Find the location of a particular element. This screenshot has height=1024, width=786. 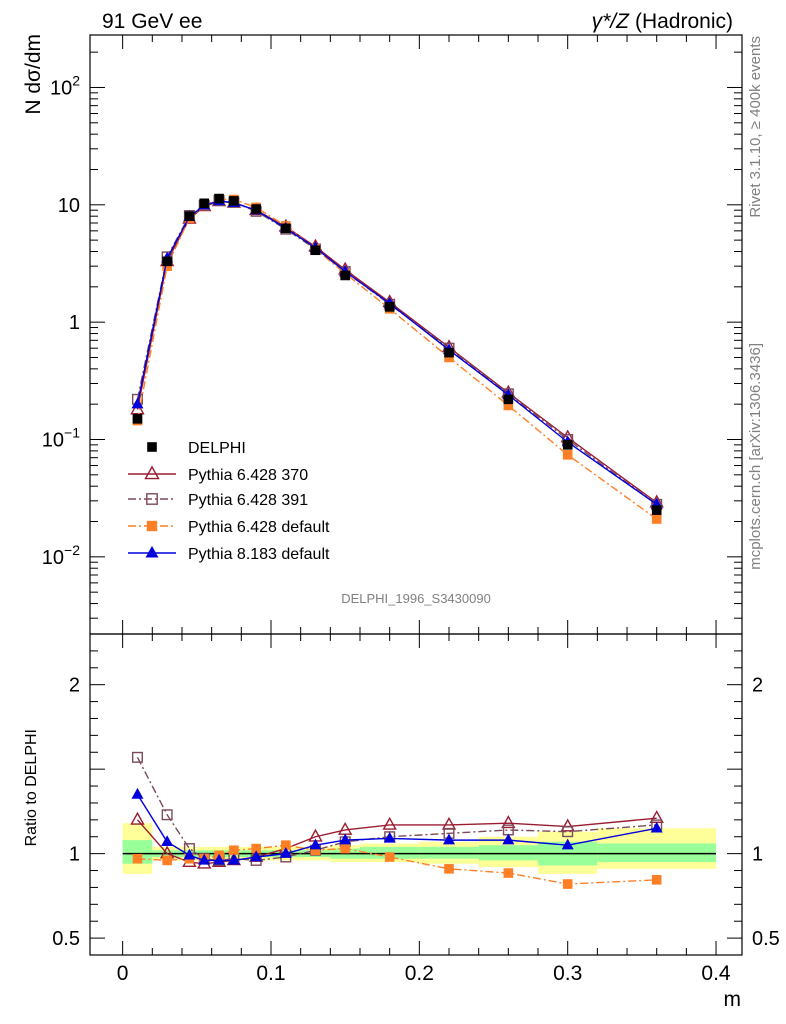

legend-label: Pythia 6.428 391 is located at coordinates (248, 500).